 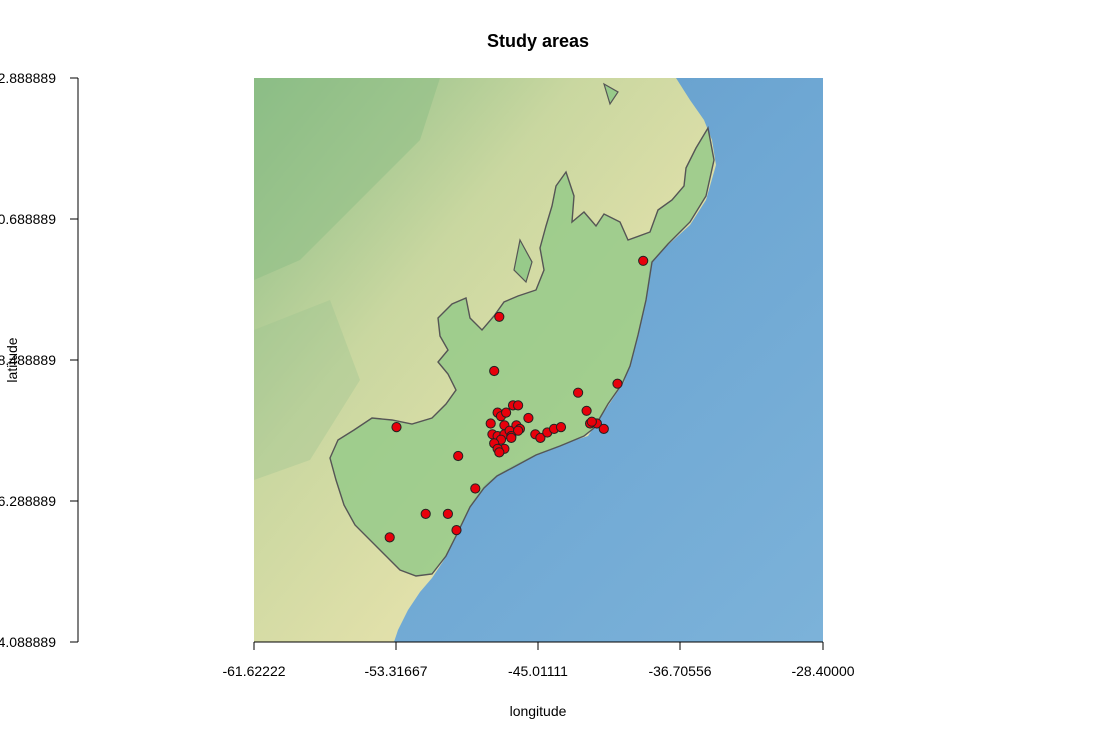 I want to click on y-tick-label: -34.088889, so click(x=28, y=642).